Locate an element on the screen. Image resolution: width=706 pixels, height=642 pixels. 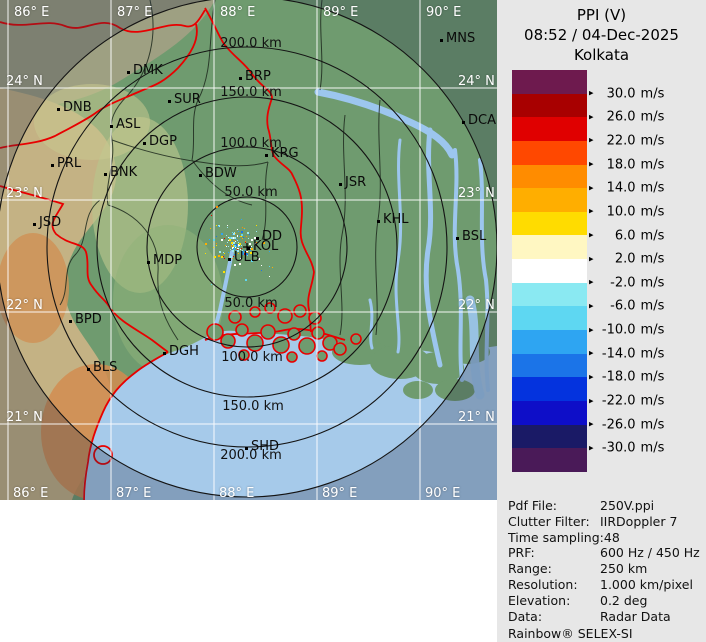
info-row: Pdf File: 250V.ppi is located at coordinates (605, 506).